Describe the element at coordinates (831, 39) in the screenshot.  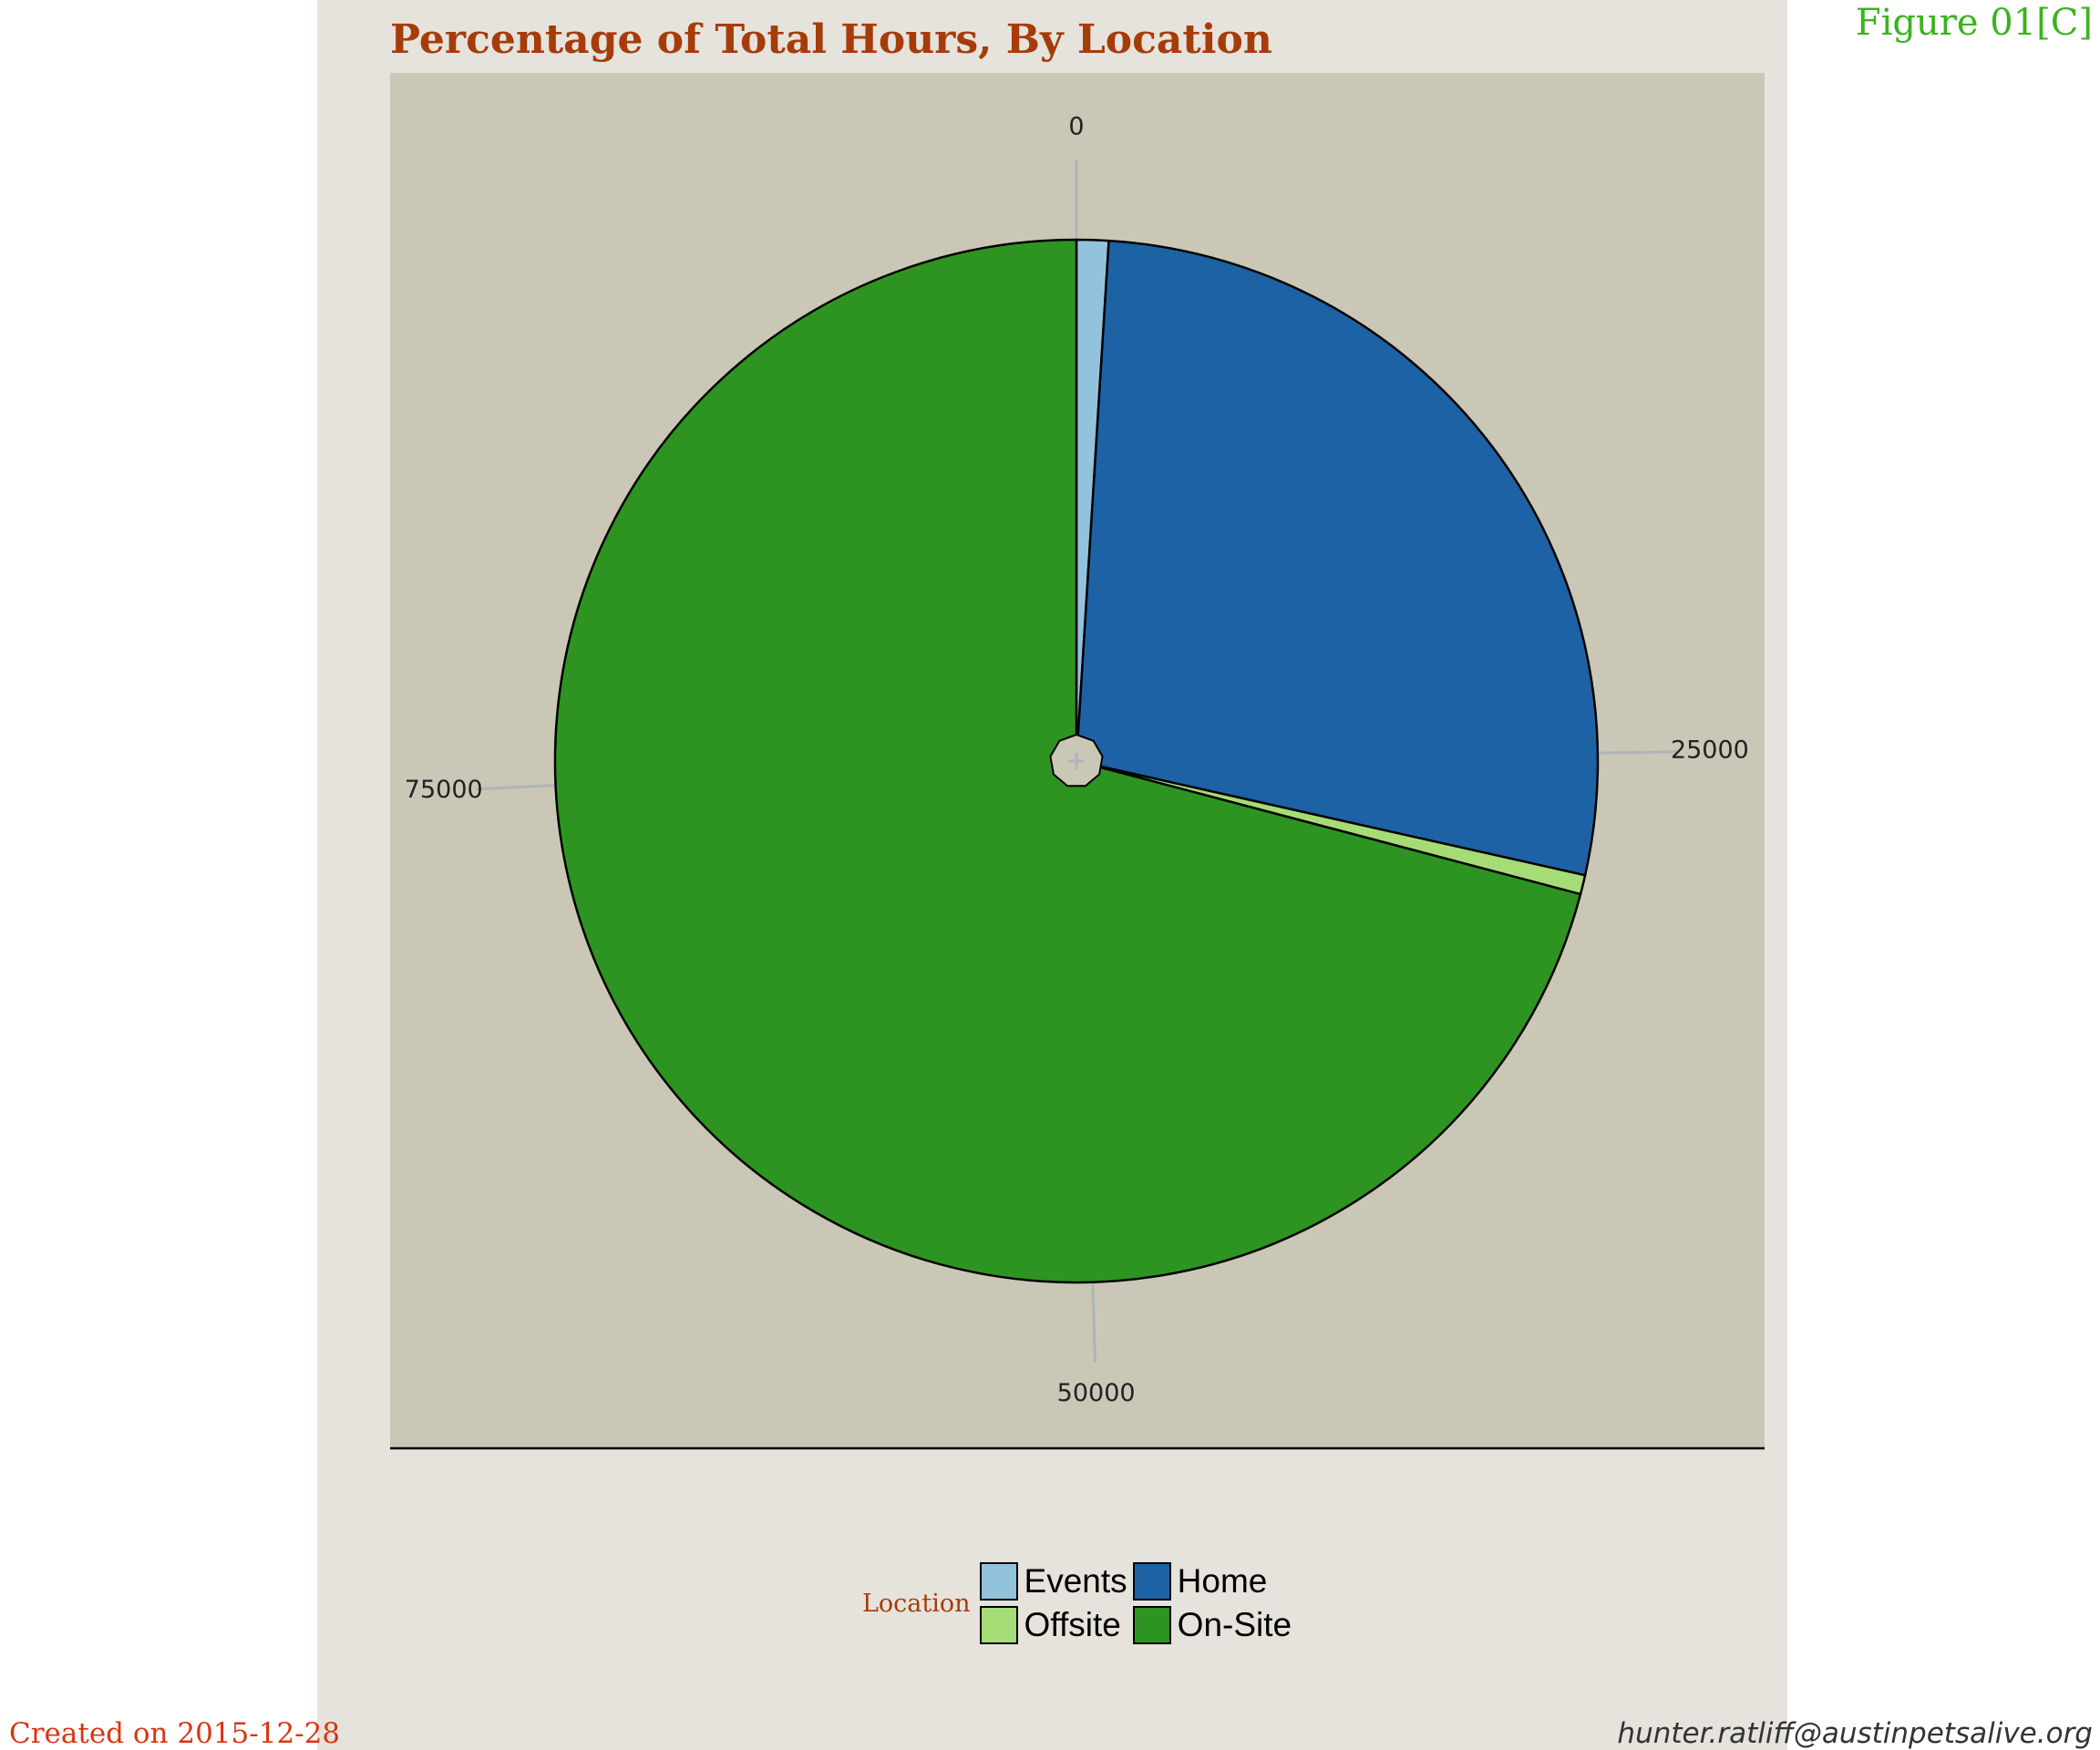
I see `chart-title: Percentage of Total Hours, By Location` at that location.